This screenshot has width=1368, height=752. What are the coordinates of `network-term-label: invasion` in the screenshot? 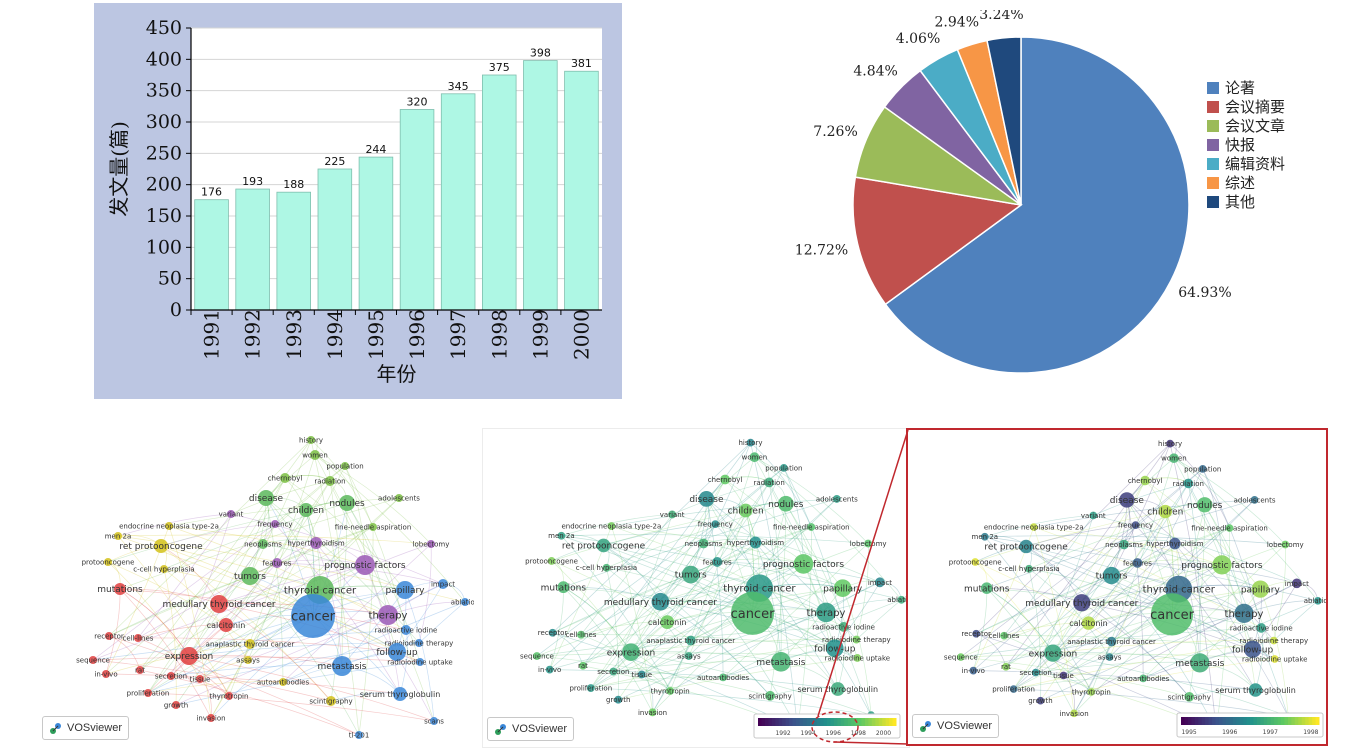 It's located at (652, 713).